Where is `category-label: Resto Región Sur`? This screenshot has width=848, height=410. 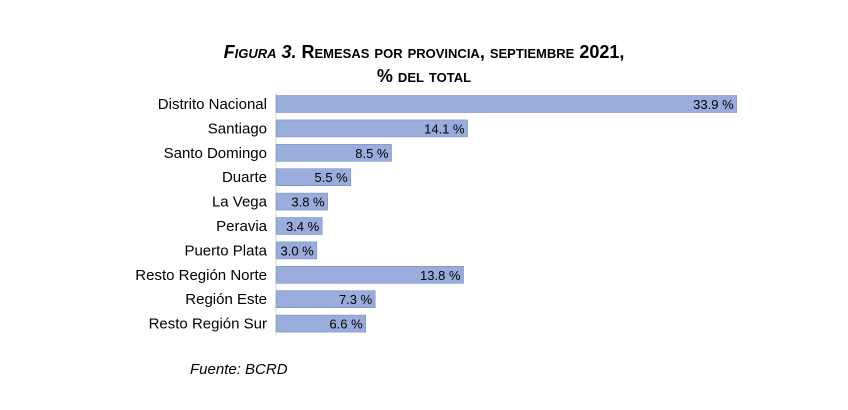 category-label: Resto Región Sur is located at coordinates (208, 324).